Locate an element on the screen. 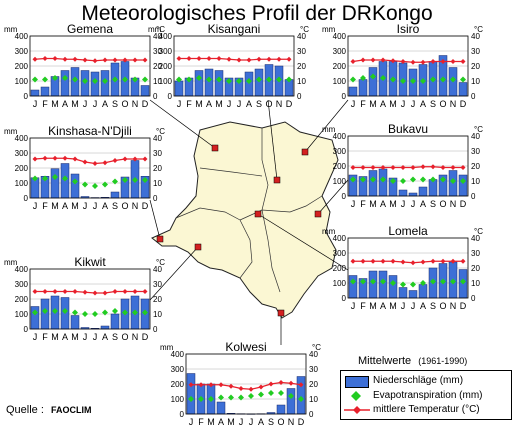 This screenshot has width=514, height=427. y2-tick-label: 10 is located at coordinates (313, 399).